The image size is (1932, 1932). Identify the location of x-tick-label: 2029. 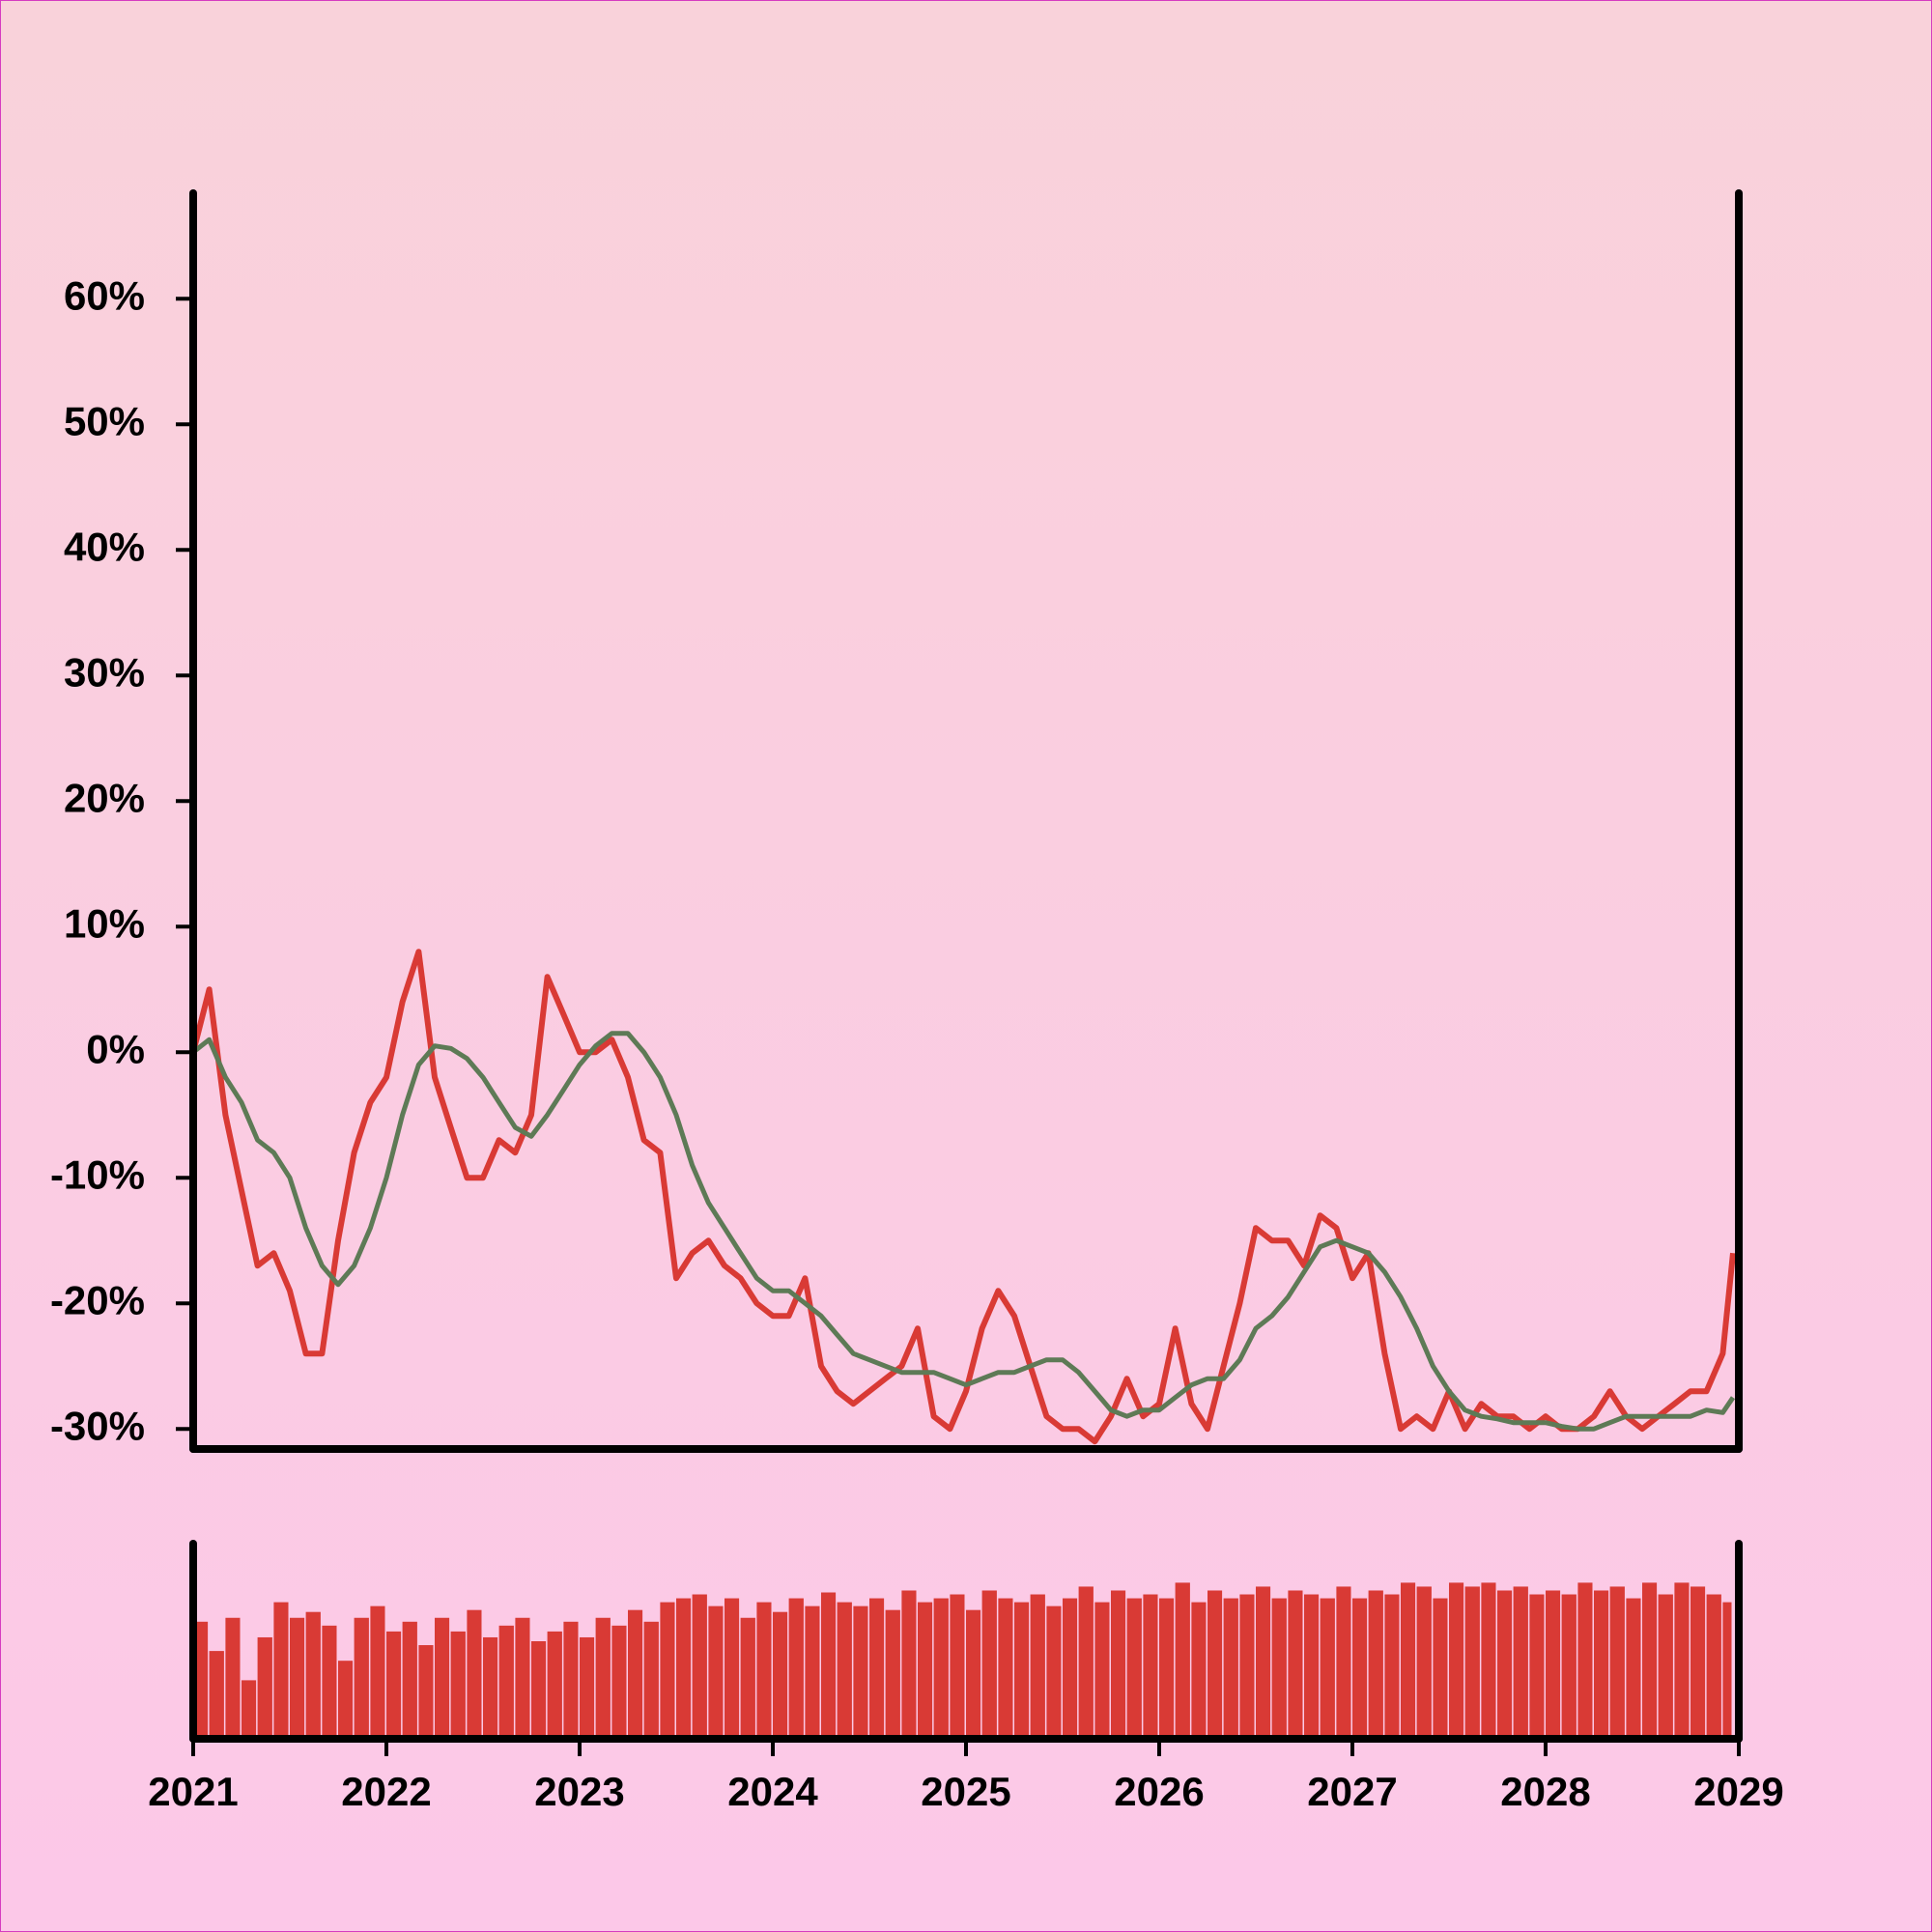
(1738, 1791).